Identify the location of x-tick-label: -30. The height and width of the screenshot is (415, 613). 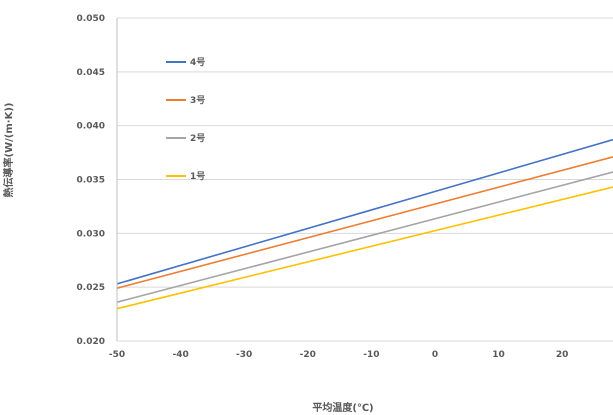
(244, 355).